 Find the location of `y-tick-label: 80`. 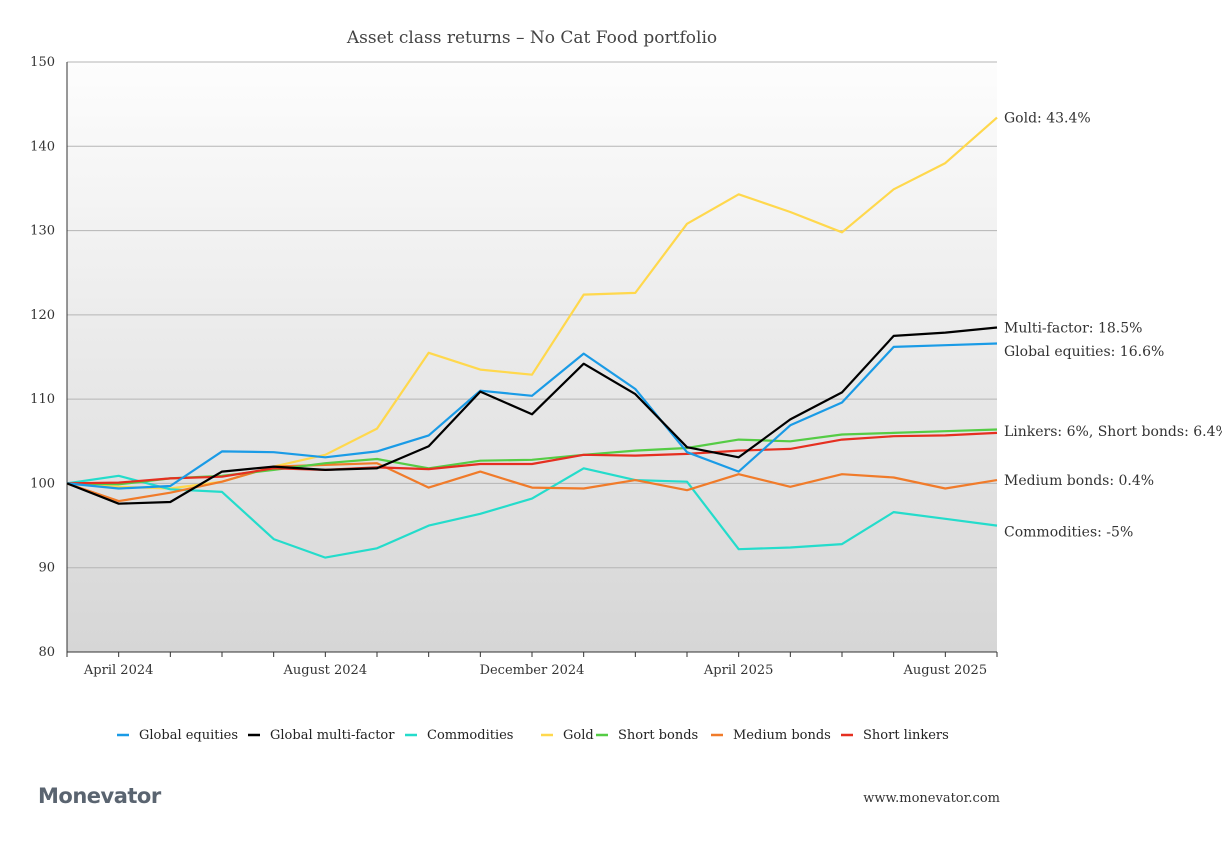

y-tick-label: 80 is located at coordinates (46, 652).